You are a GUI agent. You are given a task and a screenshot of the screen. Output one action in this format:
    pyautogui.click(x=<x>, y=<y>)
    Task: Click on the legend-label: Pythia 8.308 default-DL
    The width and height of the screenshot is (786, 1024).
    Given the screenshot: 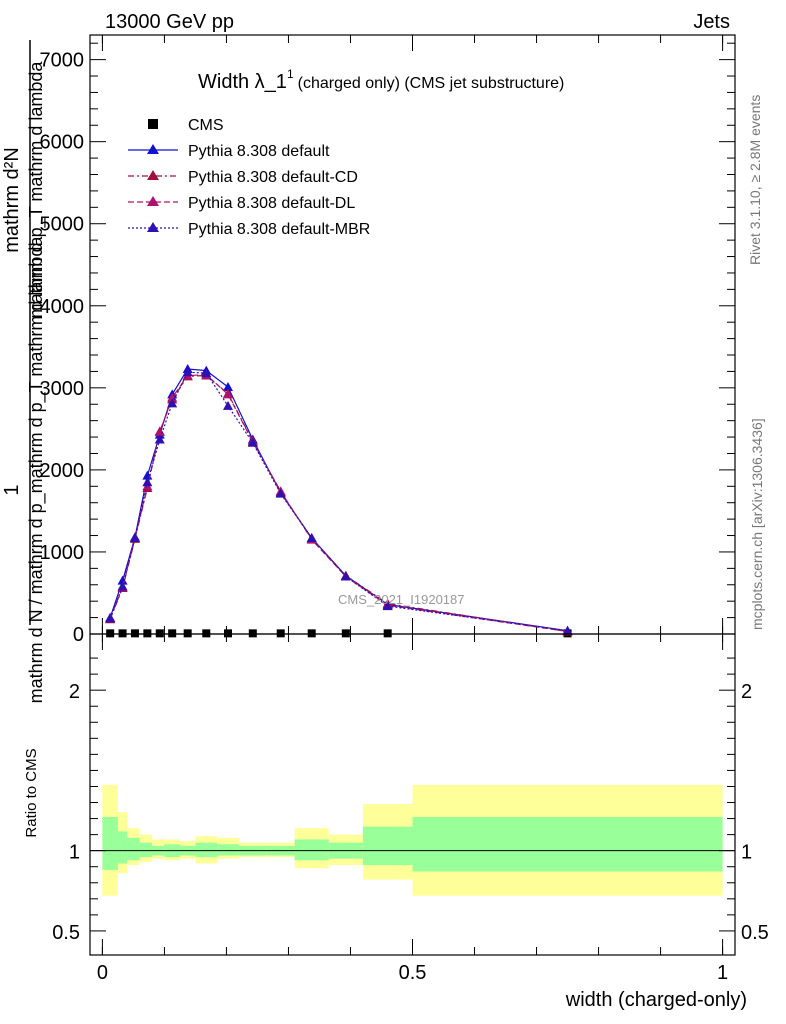 What is the action you would take?
    pyautogui.click(x=271, y=203)
    